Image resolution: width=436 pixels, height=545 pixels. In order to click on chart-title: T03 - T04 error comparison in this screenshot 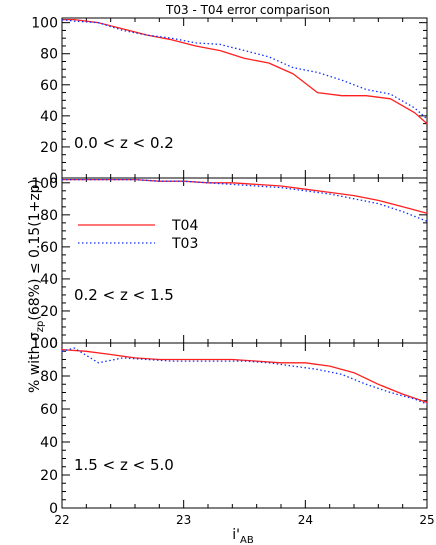, I will do `click(247, 10)`.